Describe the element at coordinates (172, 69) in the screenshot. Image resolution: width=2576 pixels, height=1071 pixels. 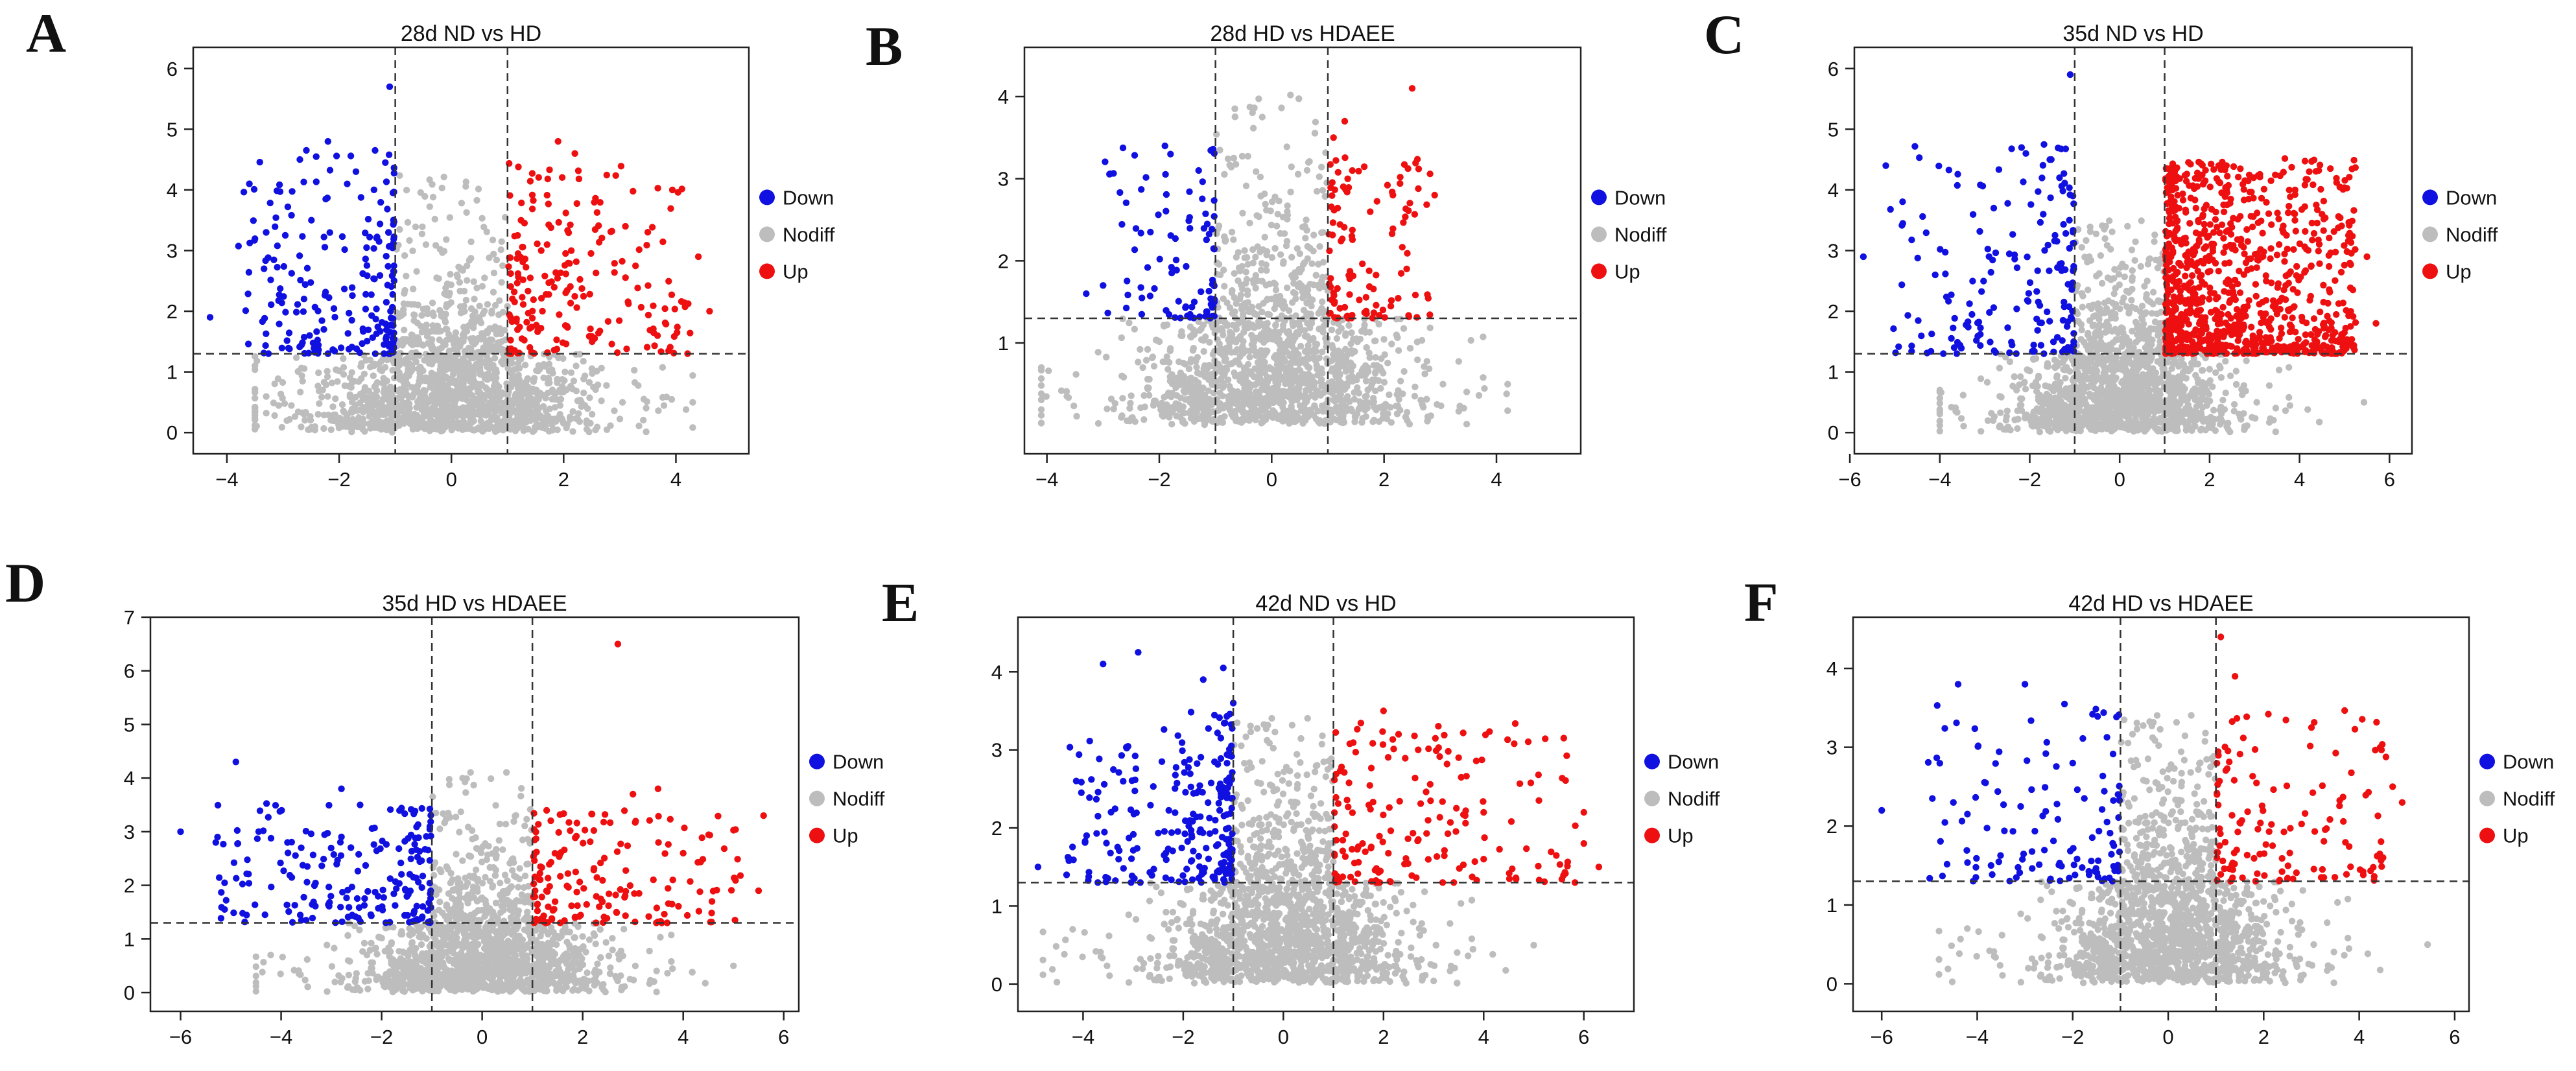
I see `y-tick-label: 6` at that location.